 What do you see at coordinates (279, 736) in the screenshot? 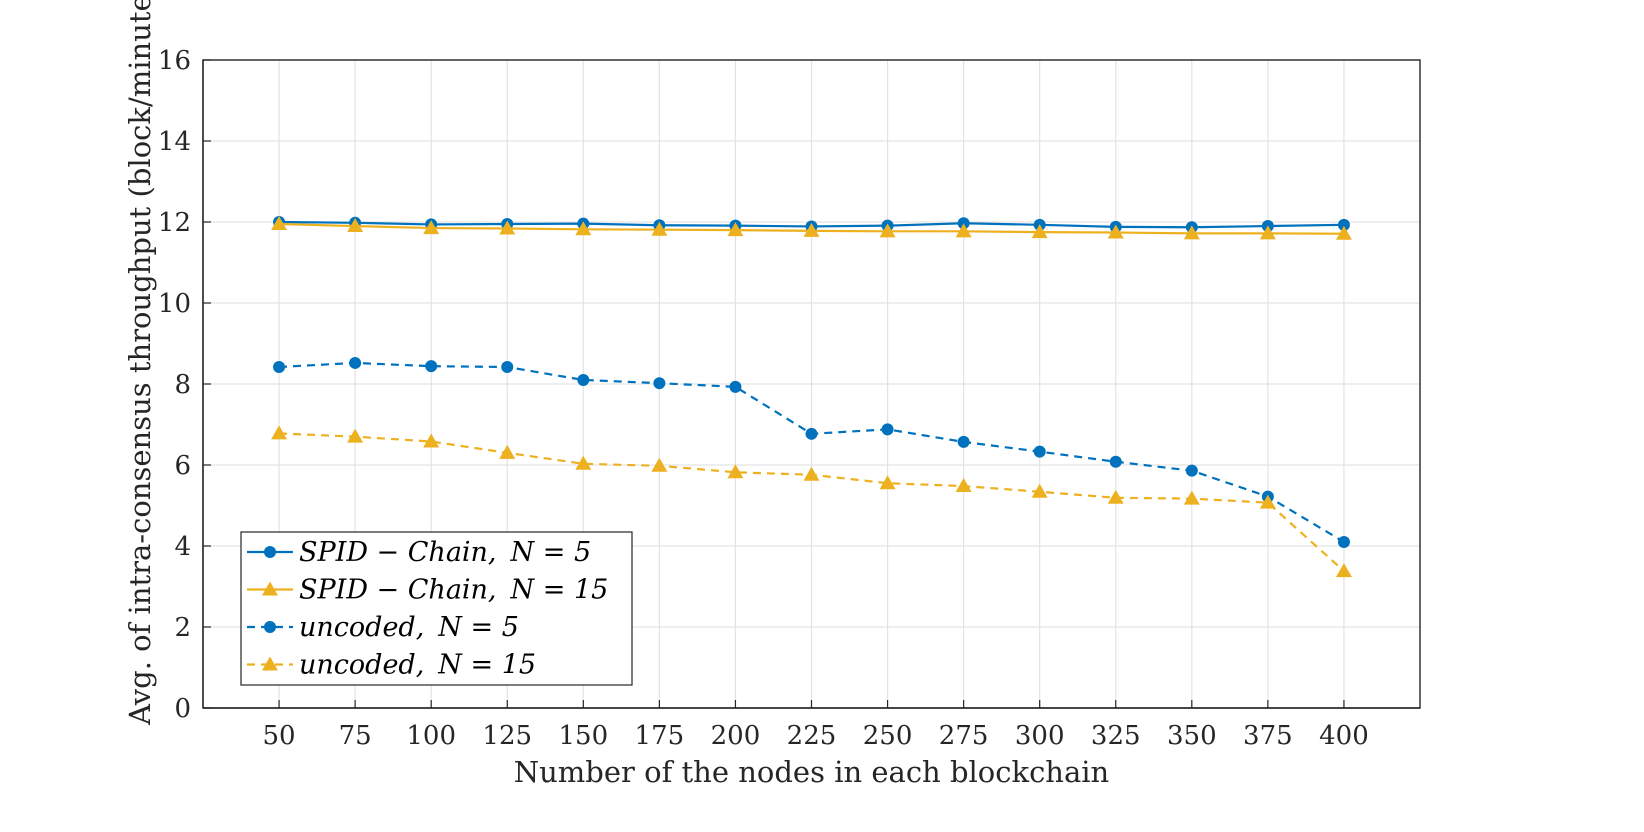
I see `x-tick-label: 50` at bounding box center [279, 736].